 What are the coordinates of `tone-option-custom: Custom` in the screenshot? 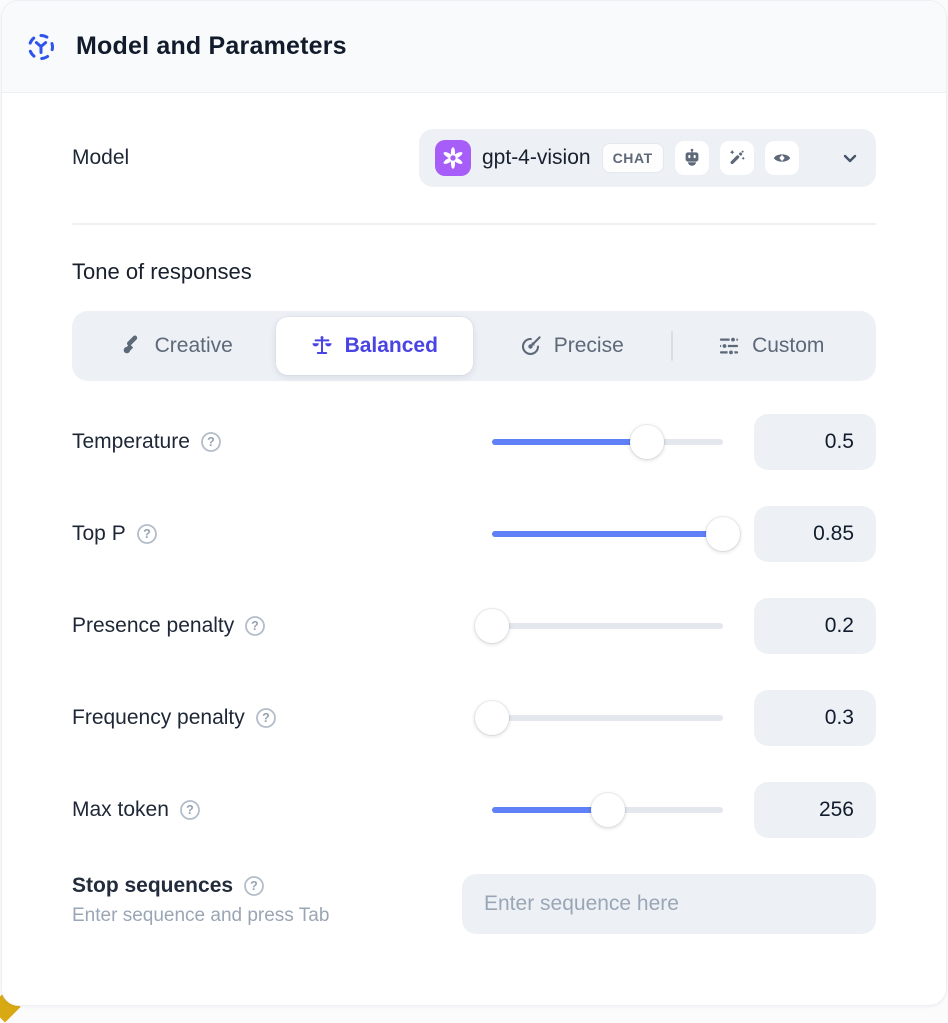 It's located at (772, 346).